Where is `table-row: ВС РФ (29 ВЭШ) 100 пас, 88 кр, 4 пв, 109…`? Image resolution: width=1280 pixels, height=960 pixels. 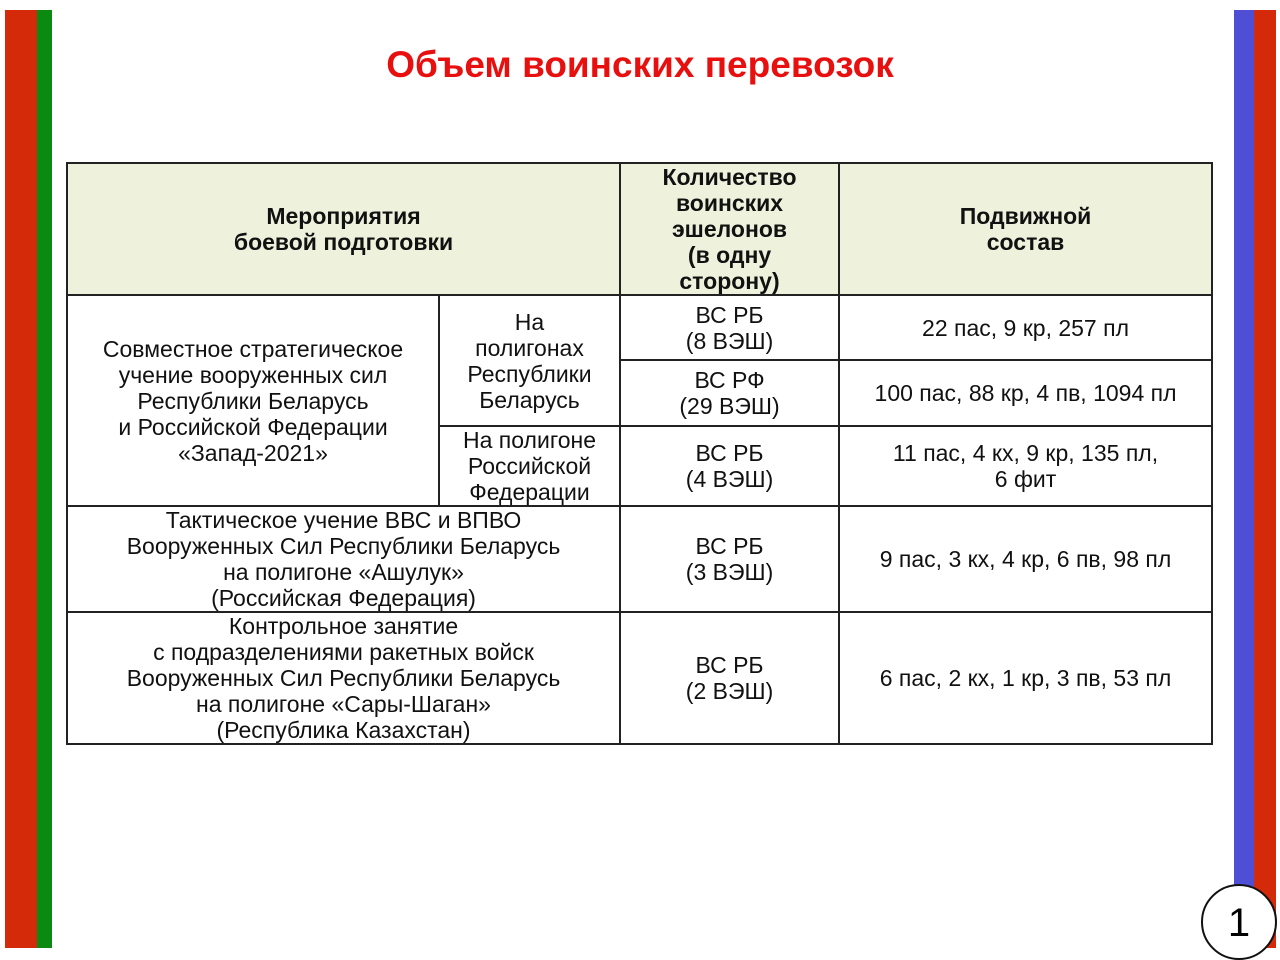 table-row: ВС РФ (29 ВЭШ) 100 пас, 88 кр, 4 пв, 109… is located at coordinates (640, 393).